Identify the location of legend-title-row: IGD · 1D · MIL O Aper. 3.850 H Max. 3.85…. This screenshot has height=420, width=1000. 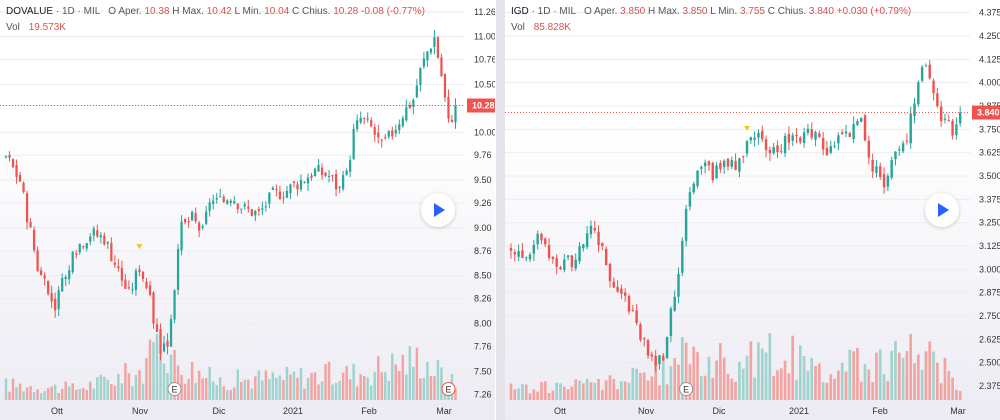
(711, 11).